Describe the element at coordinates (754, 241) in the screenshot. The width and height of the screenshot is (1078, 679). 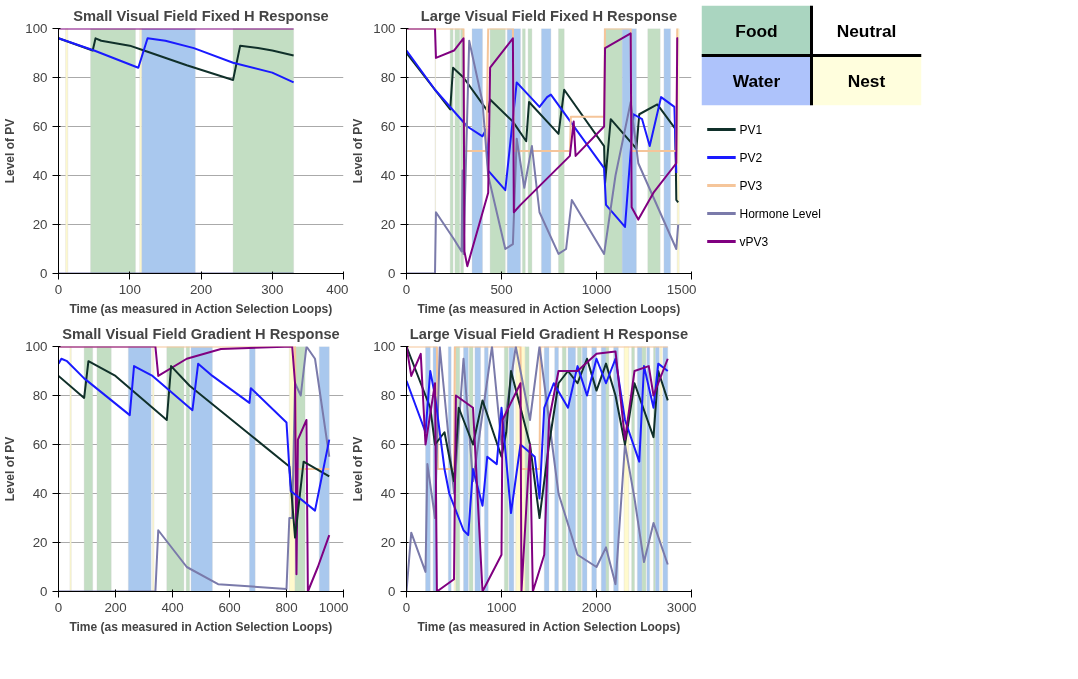
I see `legend-label: vPV3` at that location.